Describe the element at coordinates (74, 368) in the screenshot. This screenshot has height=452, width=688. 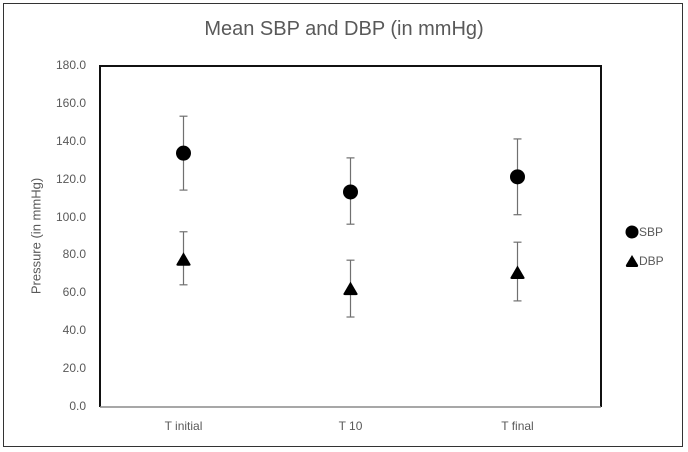
I see `y-tick-label: 20.0` at that location.